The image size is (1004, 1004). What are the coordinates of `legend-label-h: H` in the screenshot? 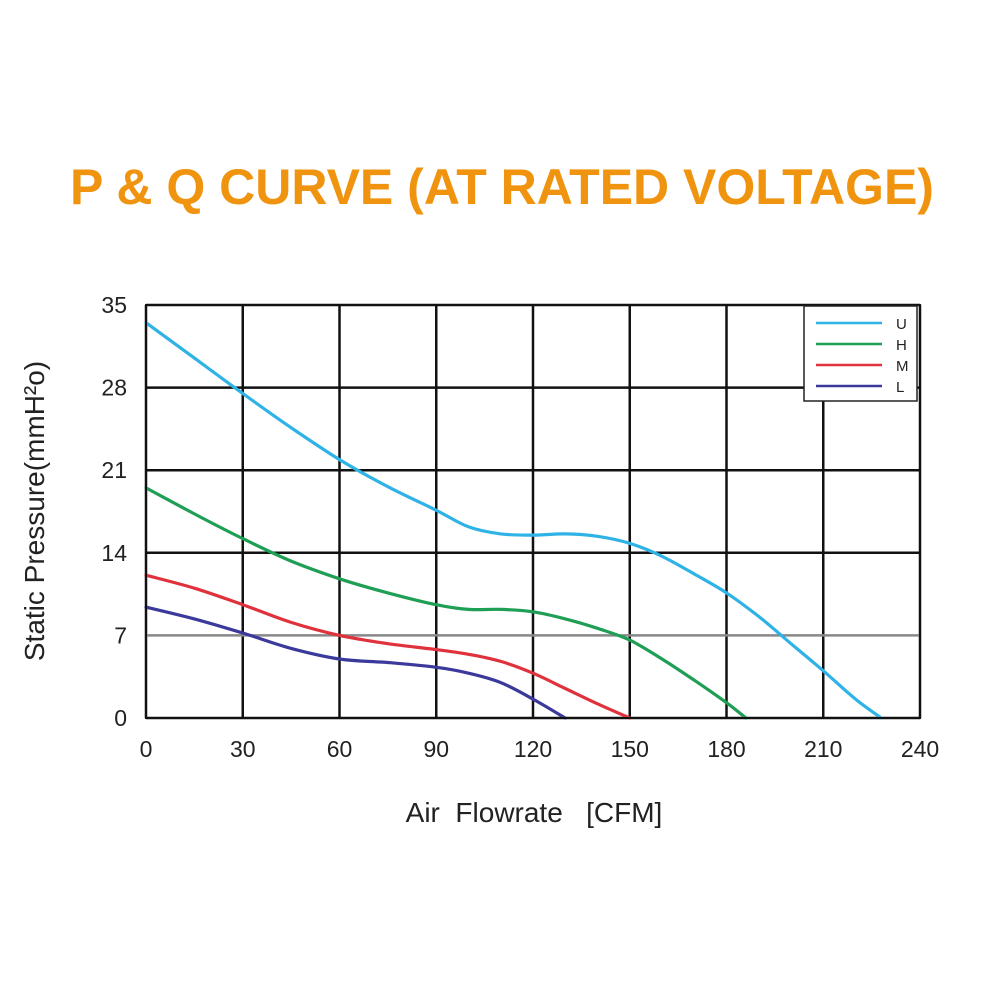 It's located at (901, 345).